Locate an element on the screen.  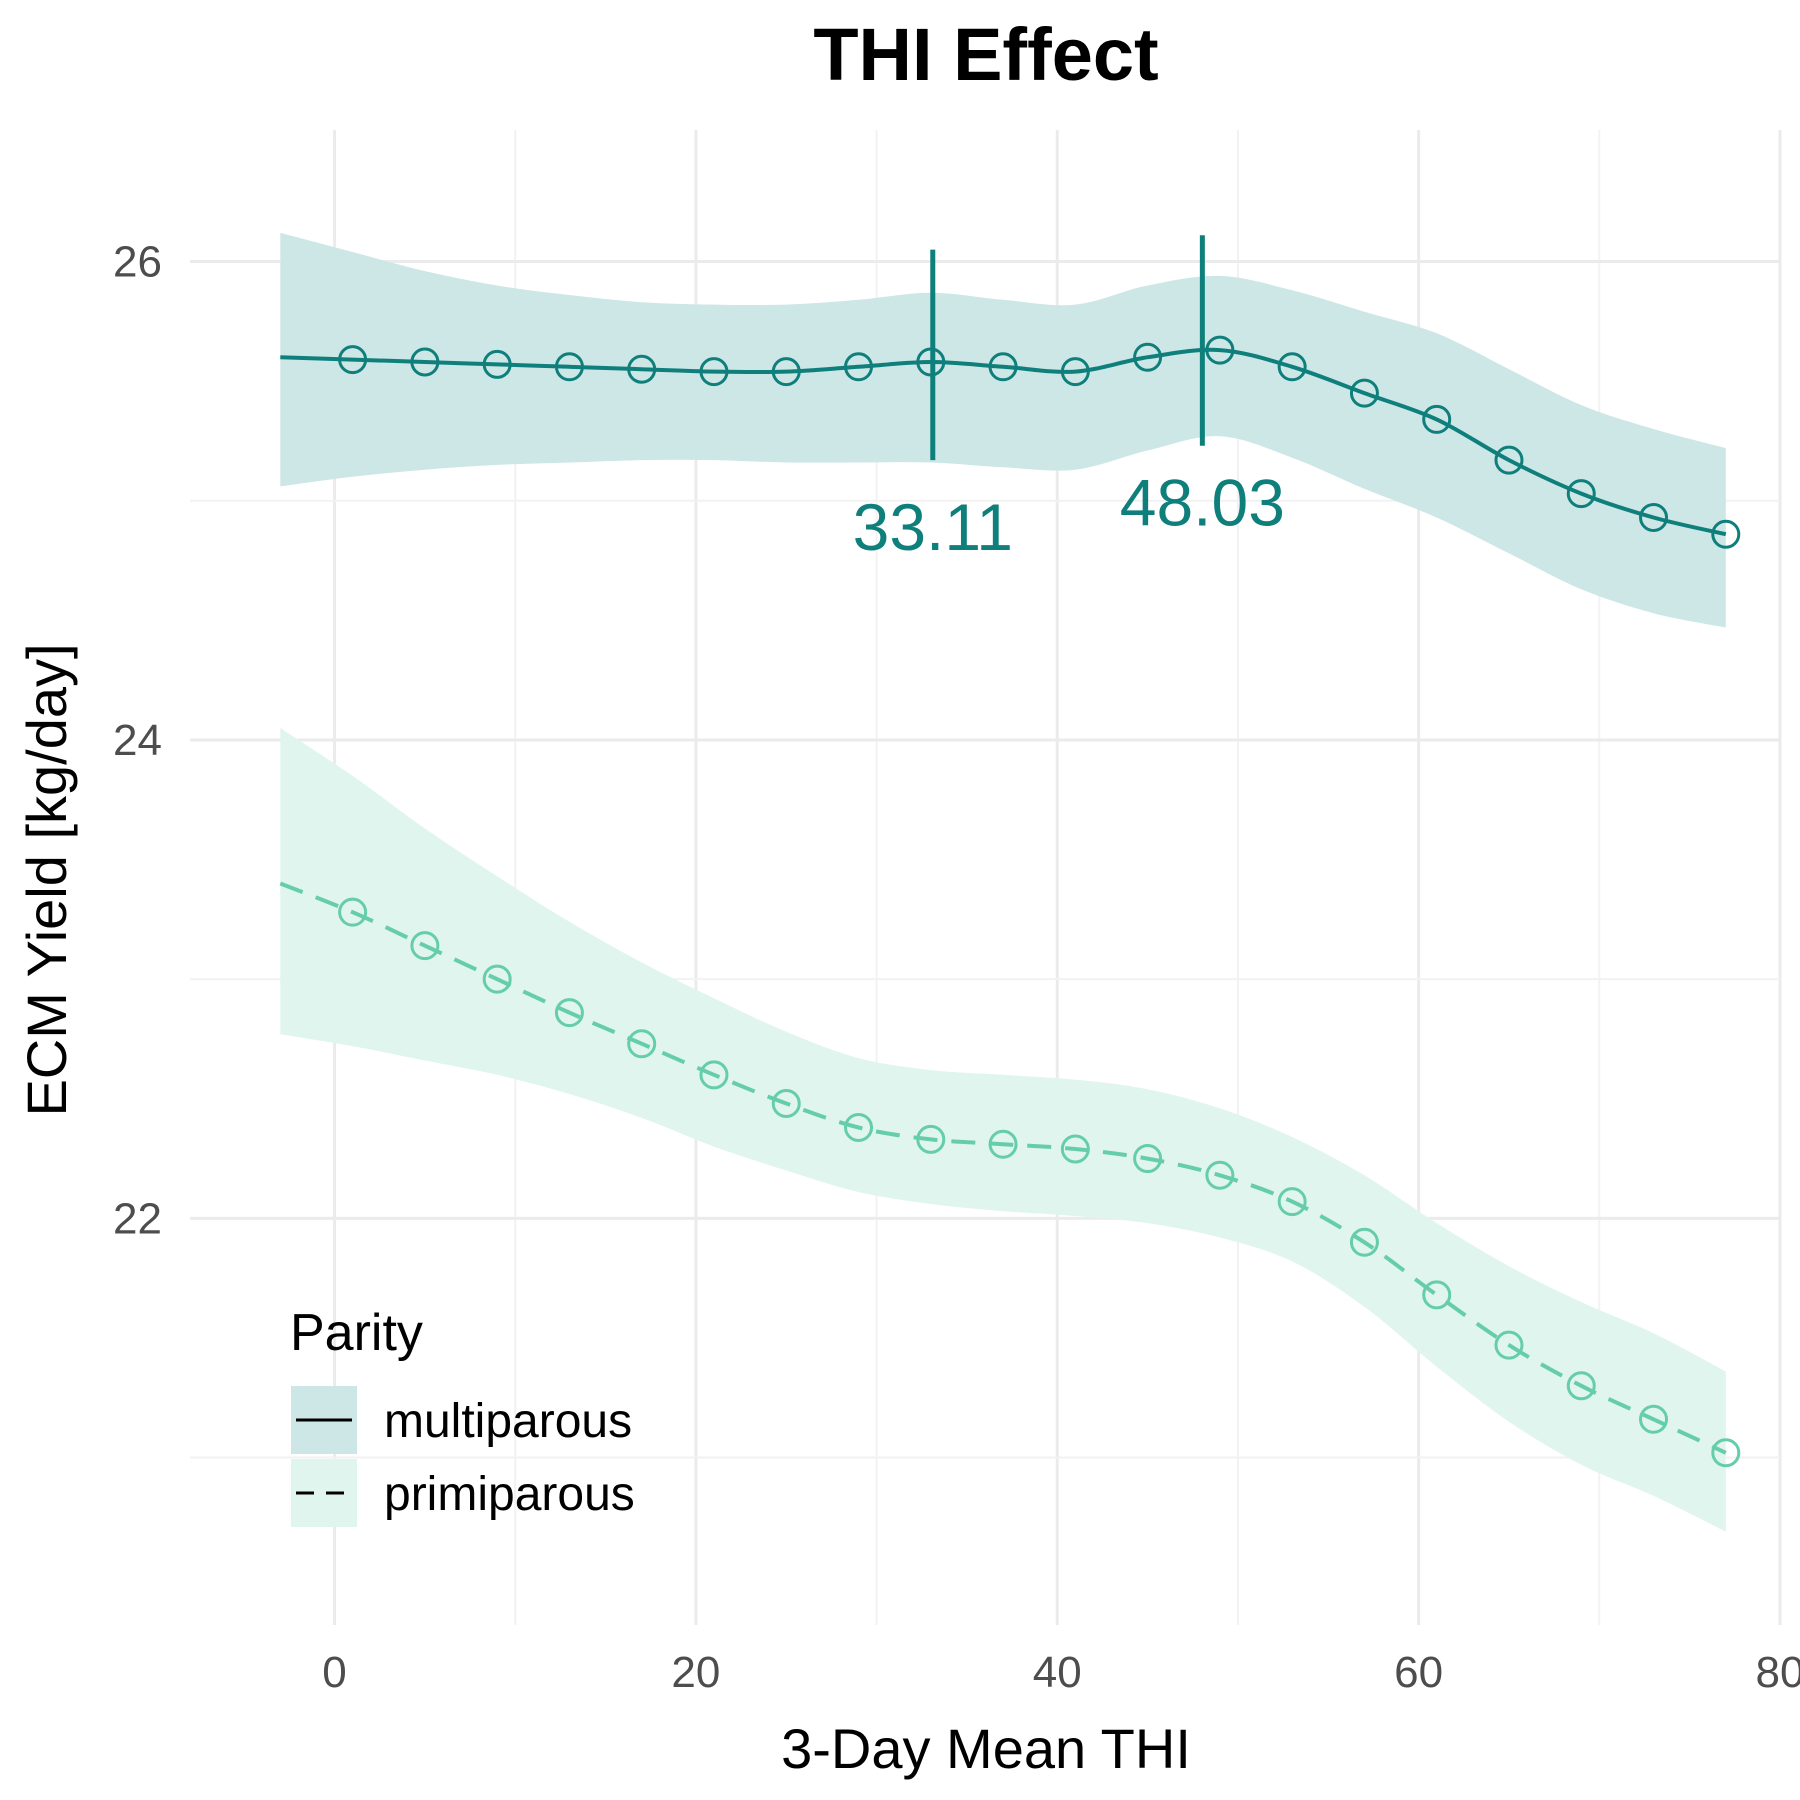
annotation-label: 48.03 is located at coordinates (1202, 503).